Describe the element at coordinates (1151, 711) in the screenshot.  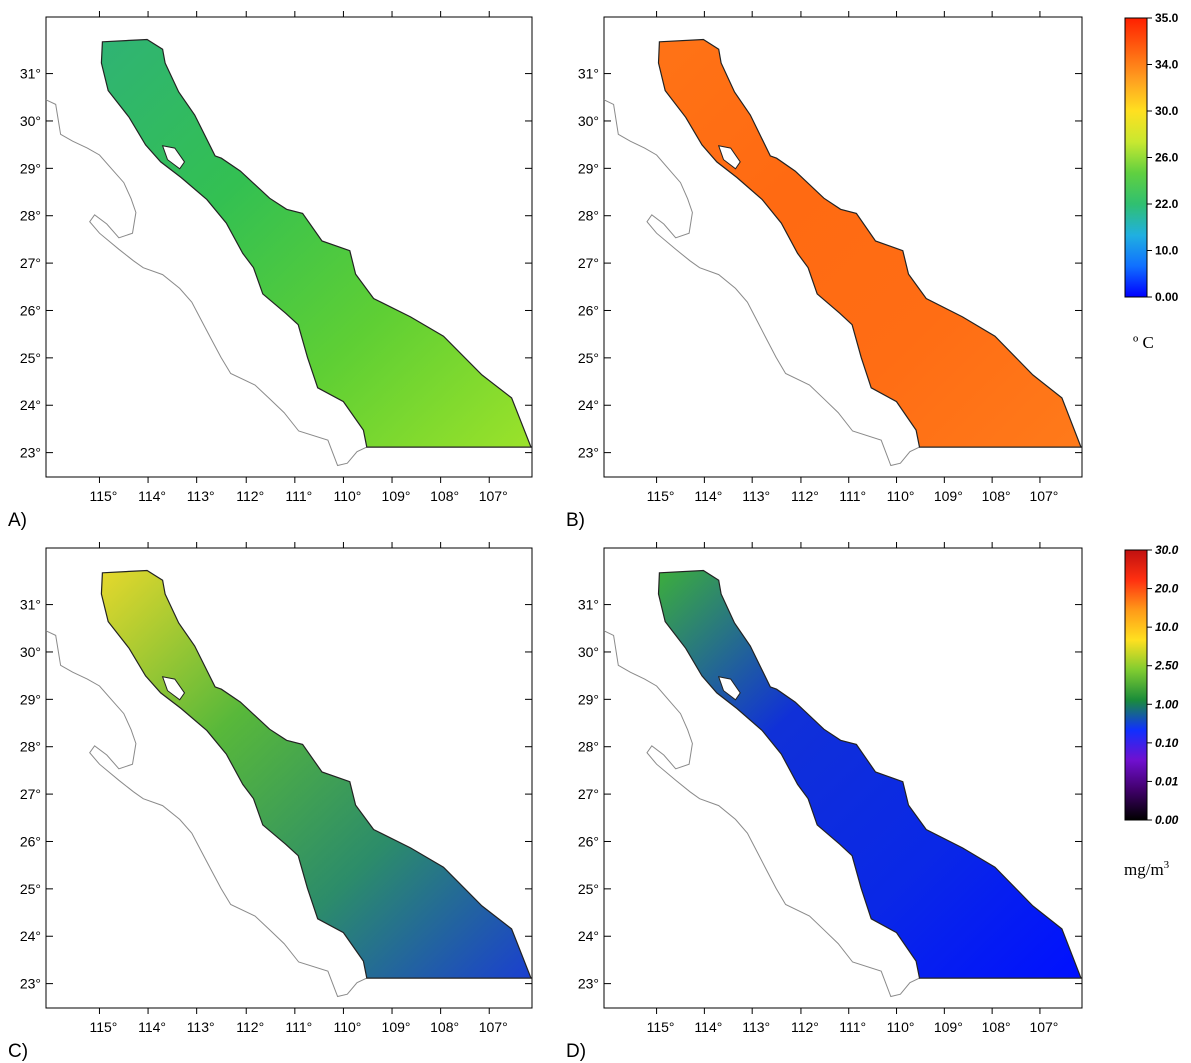
I see `chl-colorbar: mg/m3 30.0 20.0 10.0 2.50 1.00 0.10 0.01 0.00` at that location.